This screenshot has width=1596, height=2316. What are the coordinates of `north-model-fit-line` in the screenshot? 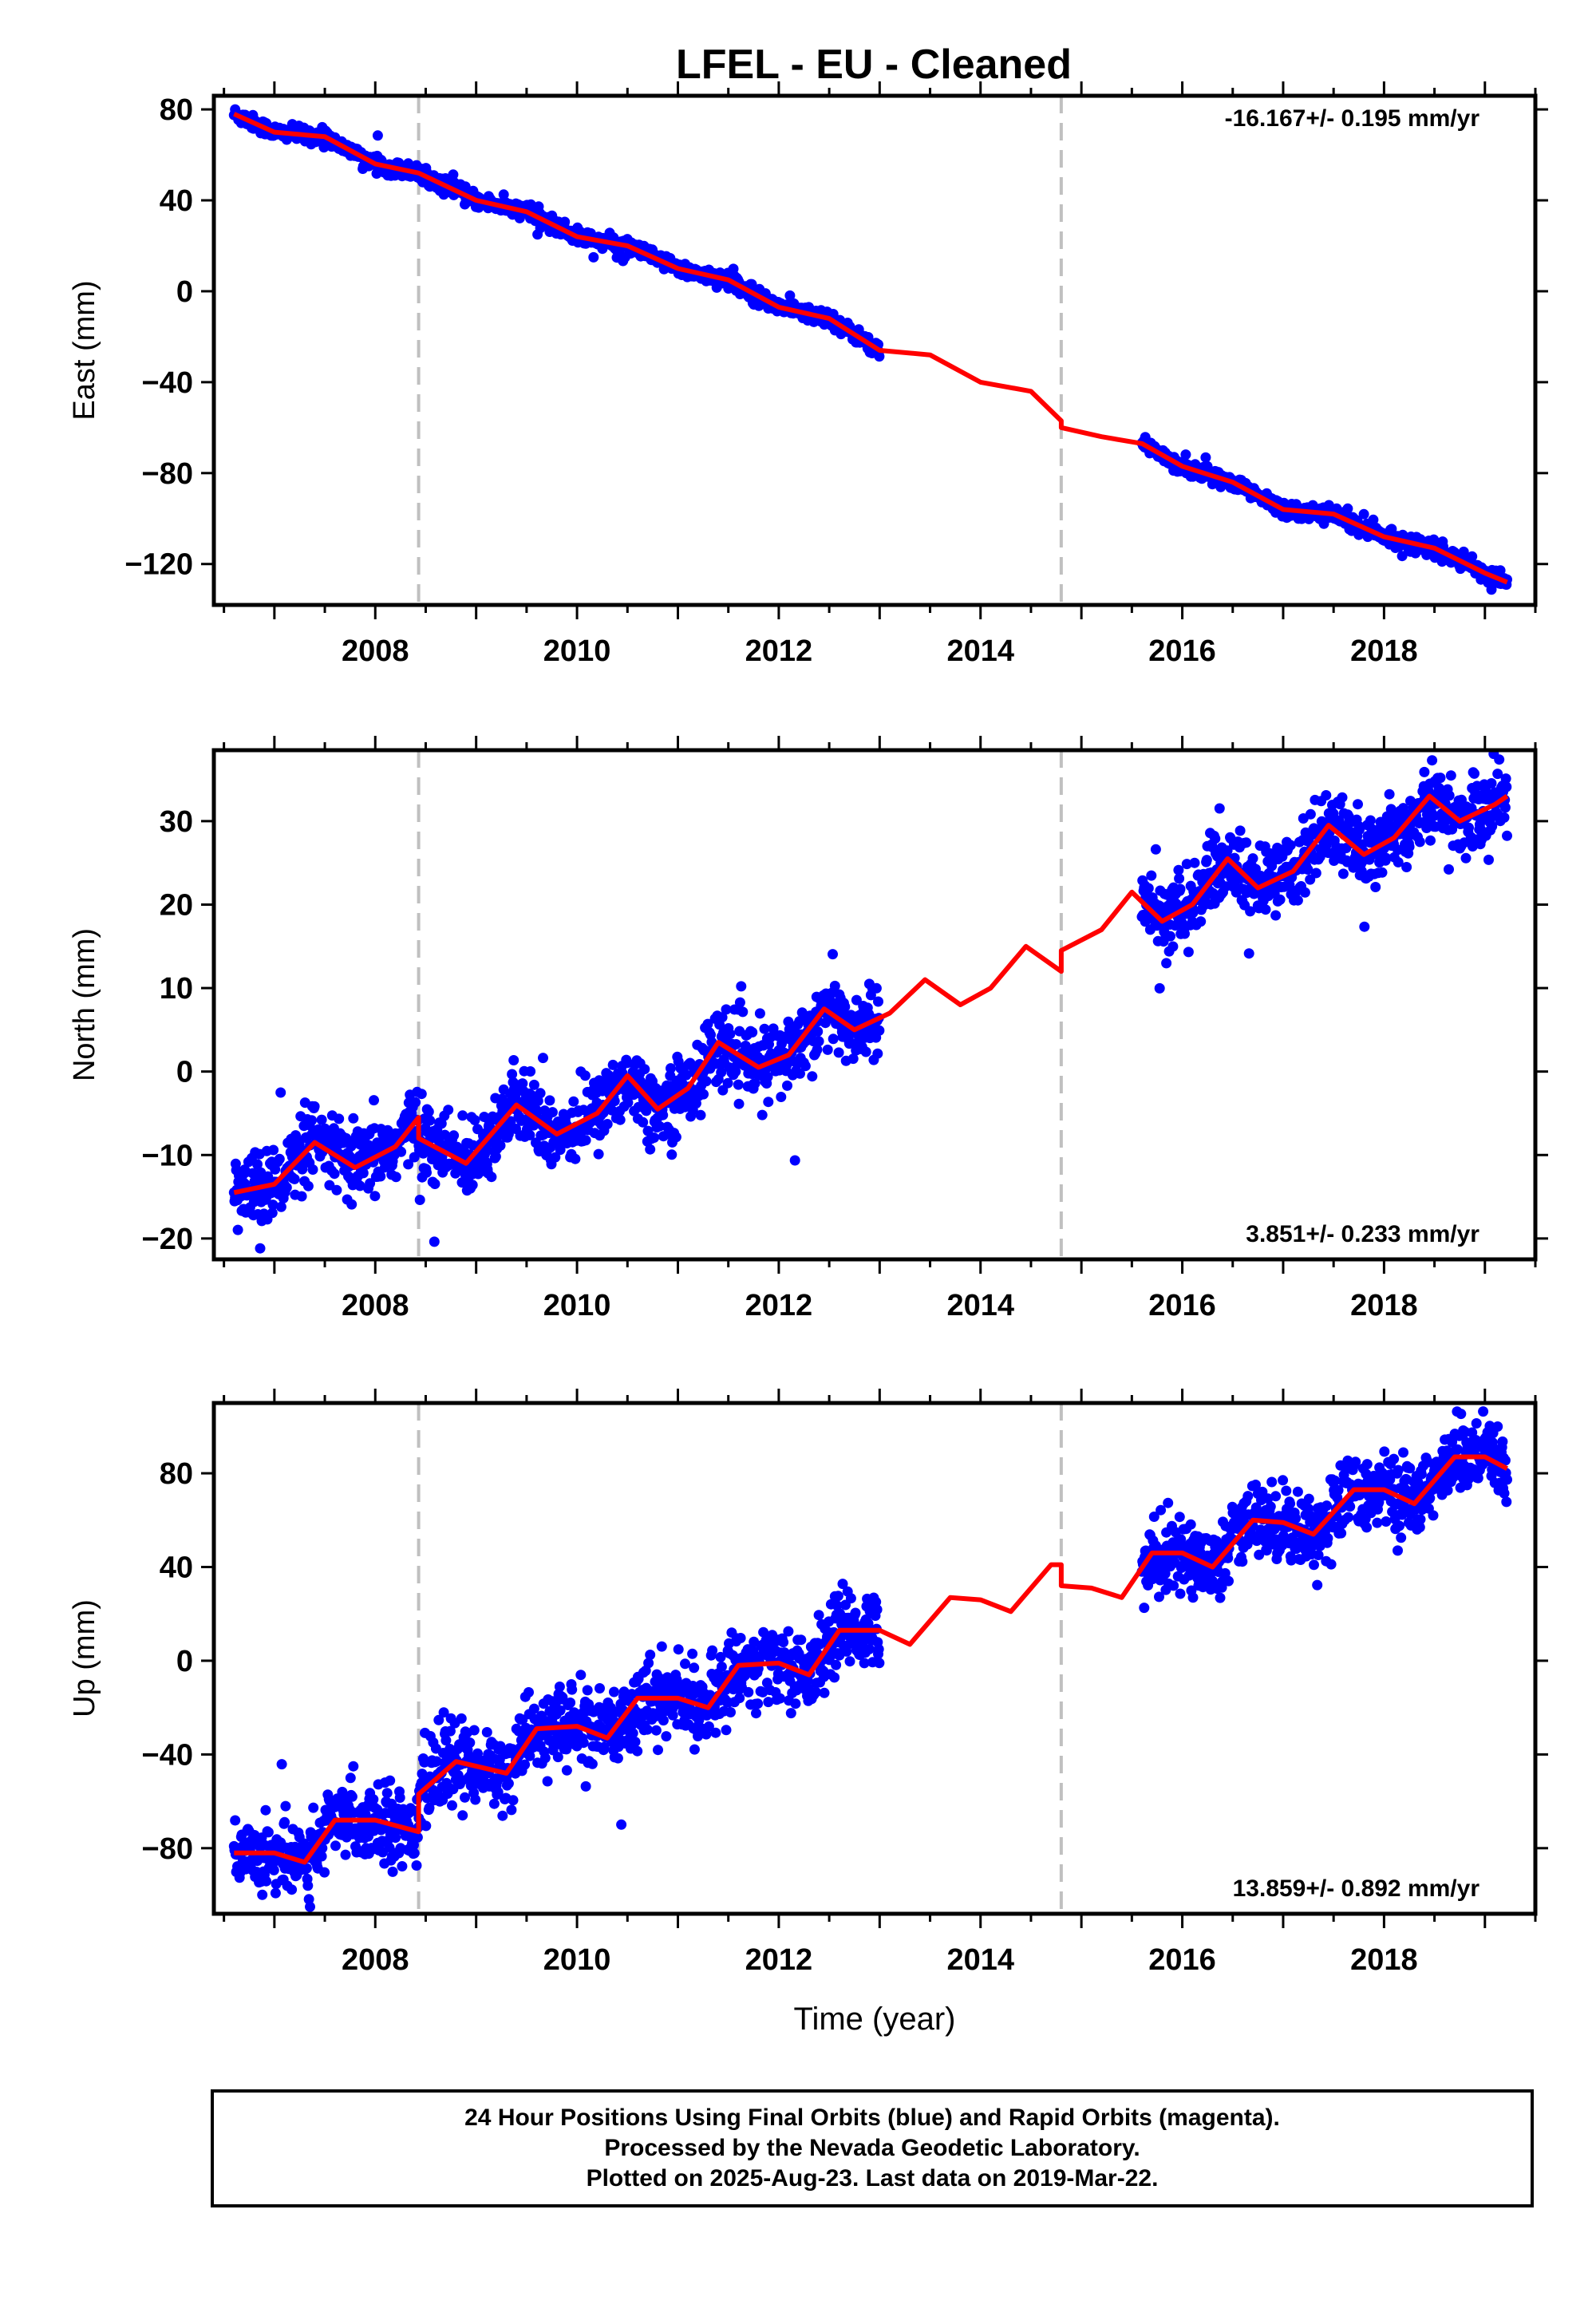 It's located at (871, 994).